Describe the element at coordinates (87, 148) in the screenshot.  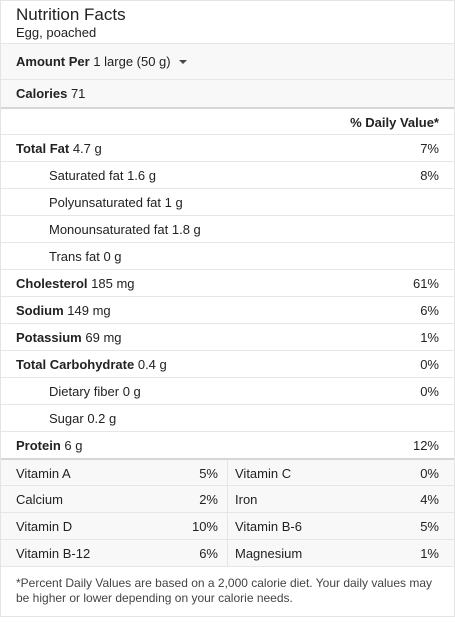
I see `nutrient-value: 4.7 g` at that location.